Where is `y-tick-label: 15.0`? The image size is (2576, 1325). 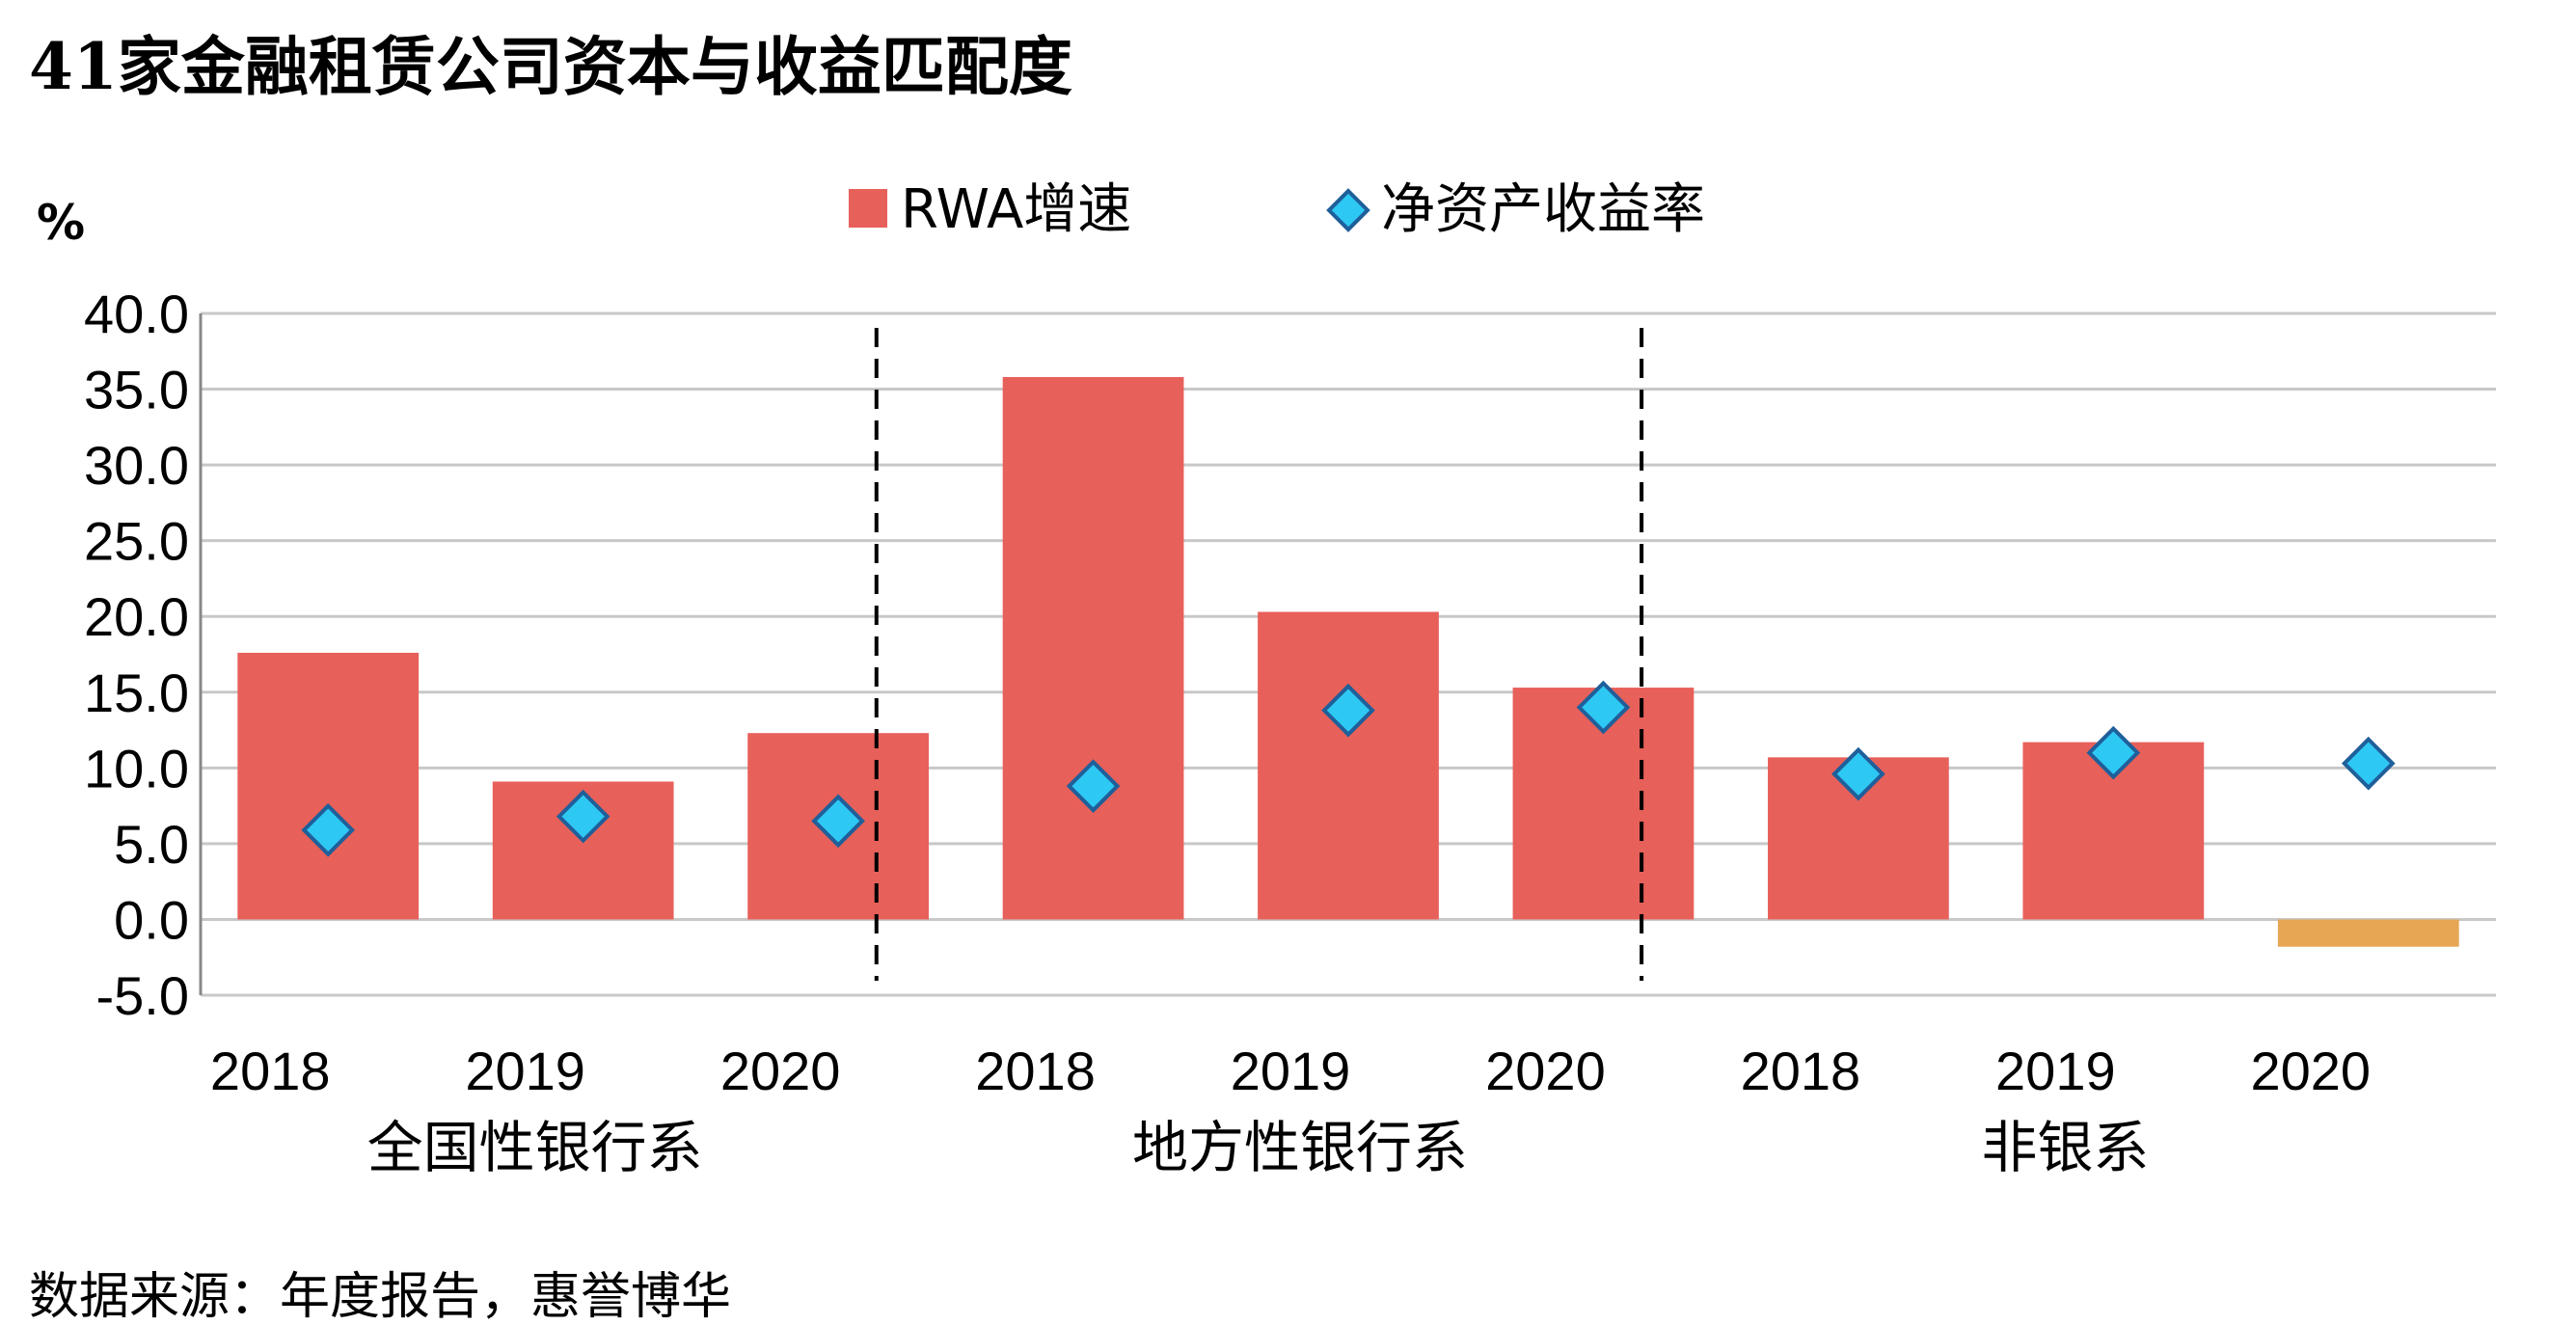 y-tick-label: 15.0 is located at coordinates (136, 692).